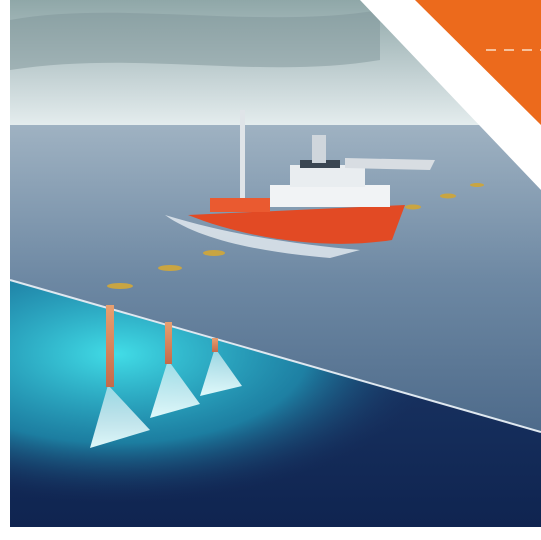 The image size is (541, 540). What do you see at coordinates (478, 62) in the screenshot?
I see `corner-orange` at bounding box center [478, 62].